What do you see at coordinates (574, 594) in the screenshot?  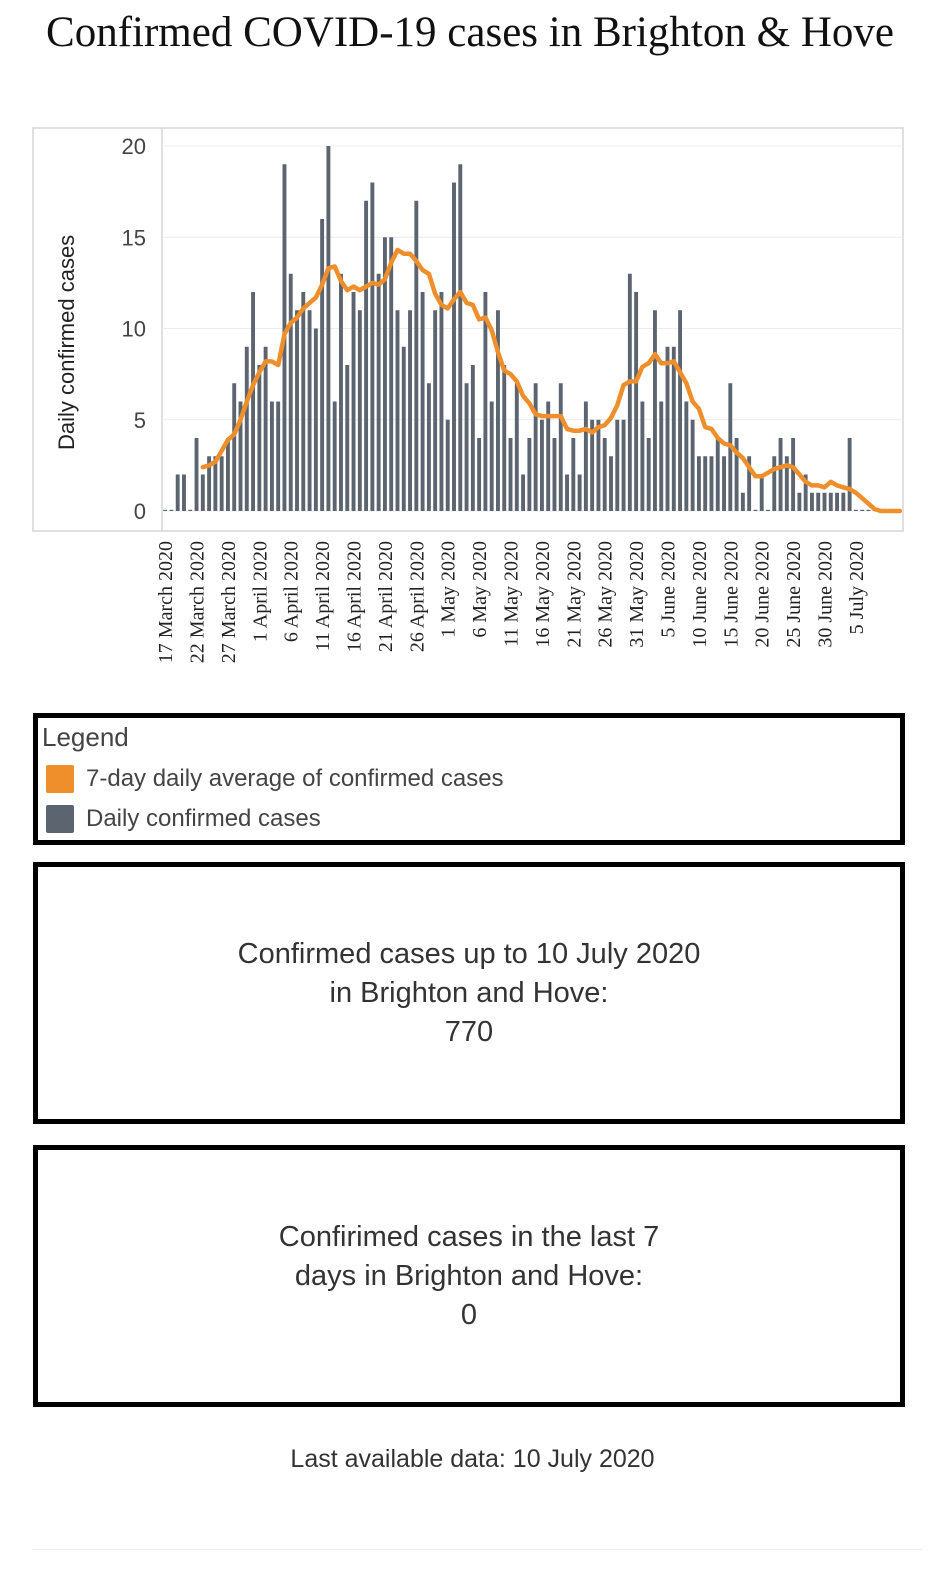 I see `x-tick-label: 21 May 2020` at bounding box center [574, 594].